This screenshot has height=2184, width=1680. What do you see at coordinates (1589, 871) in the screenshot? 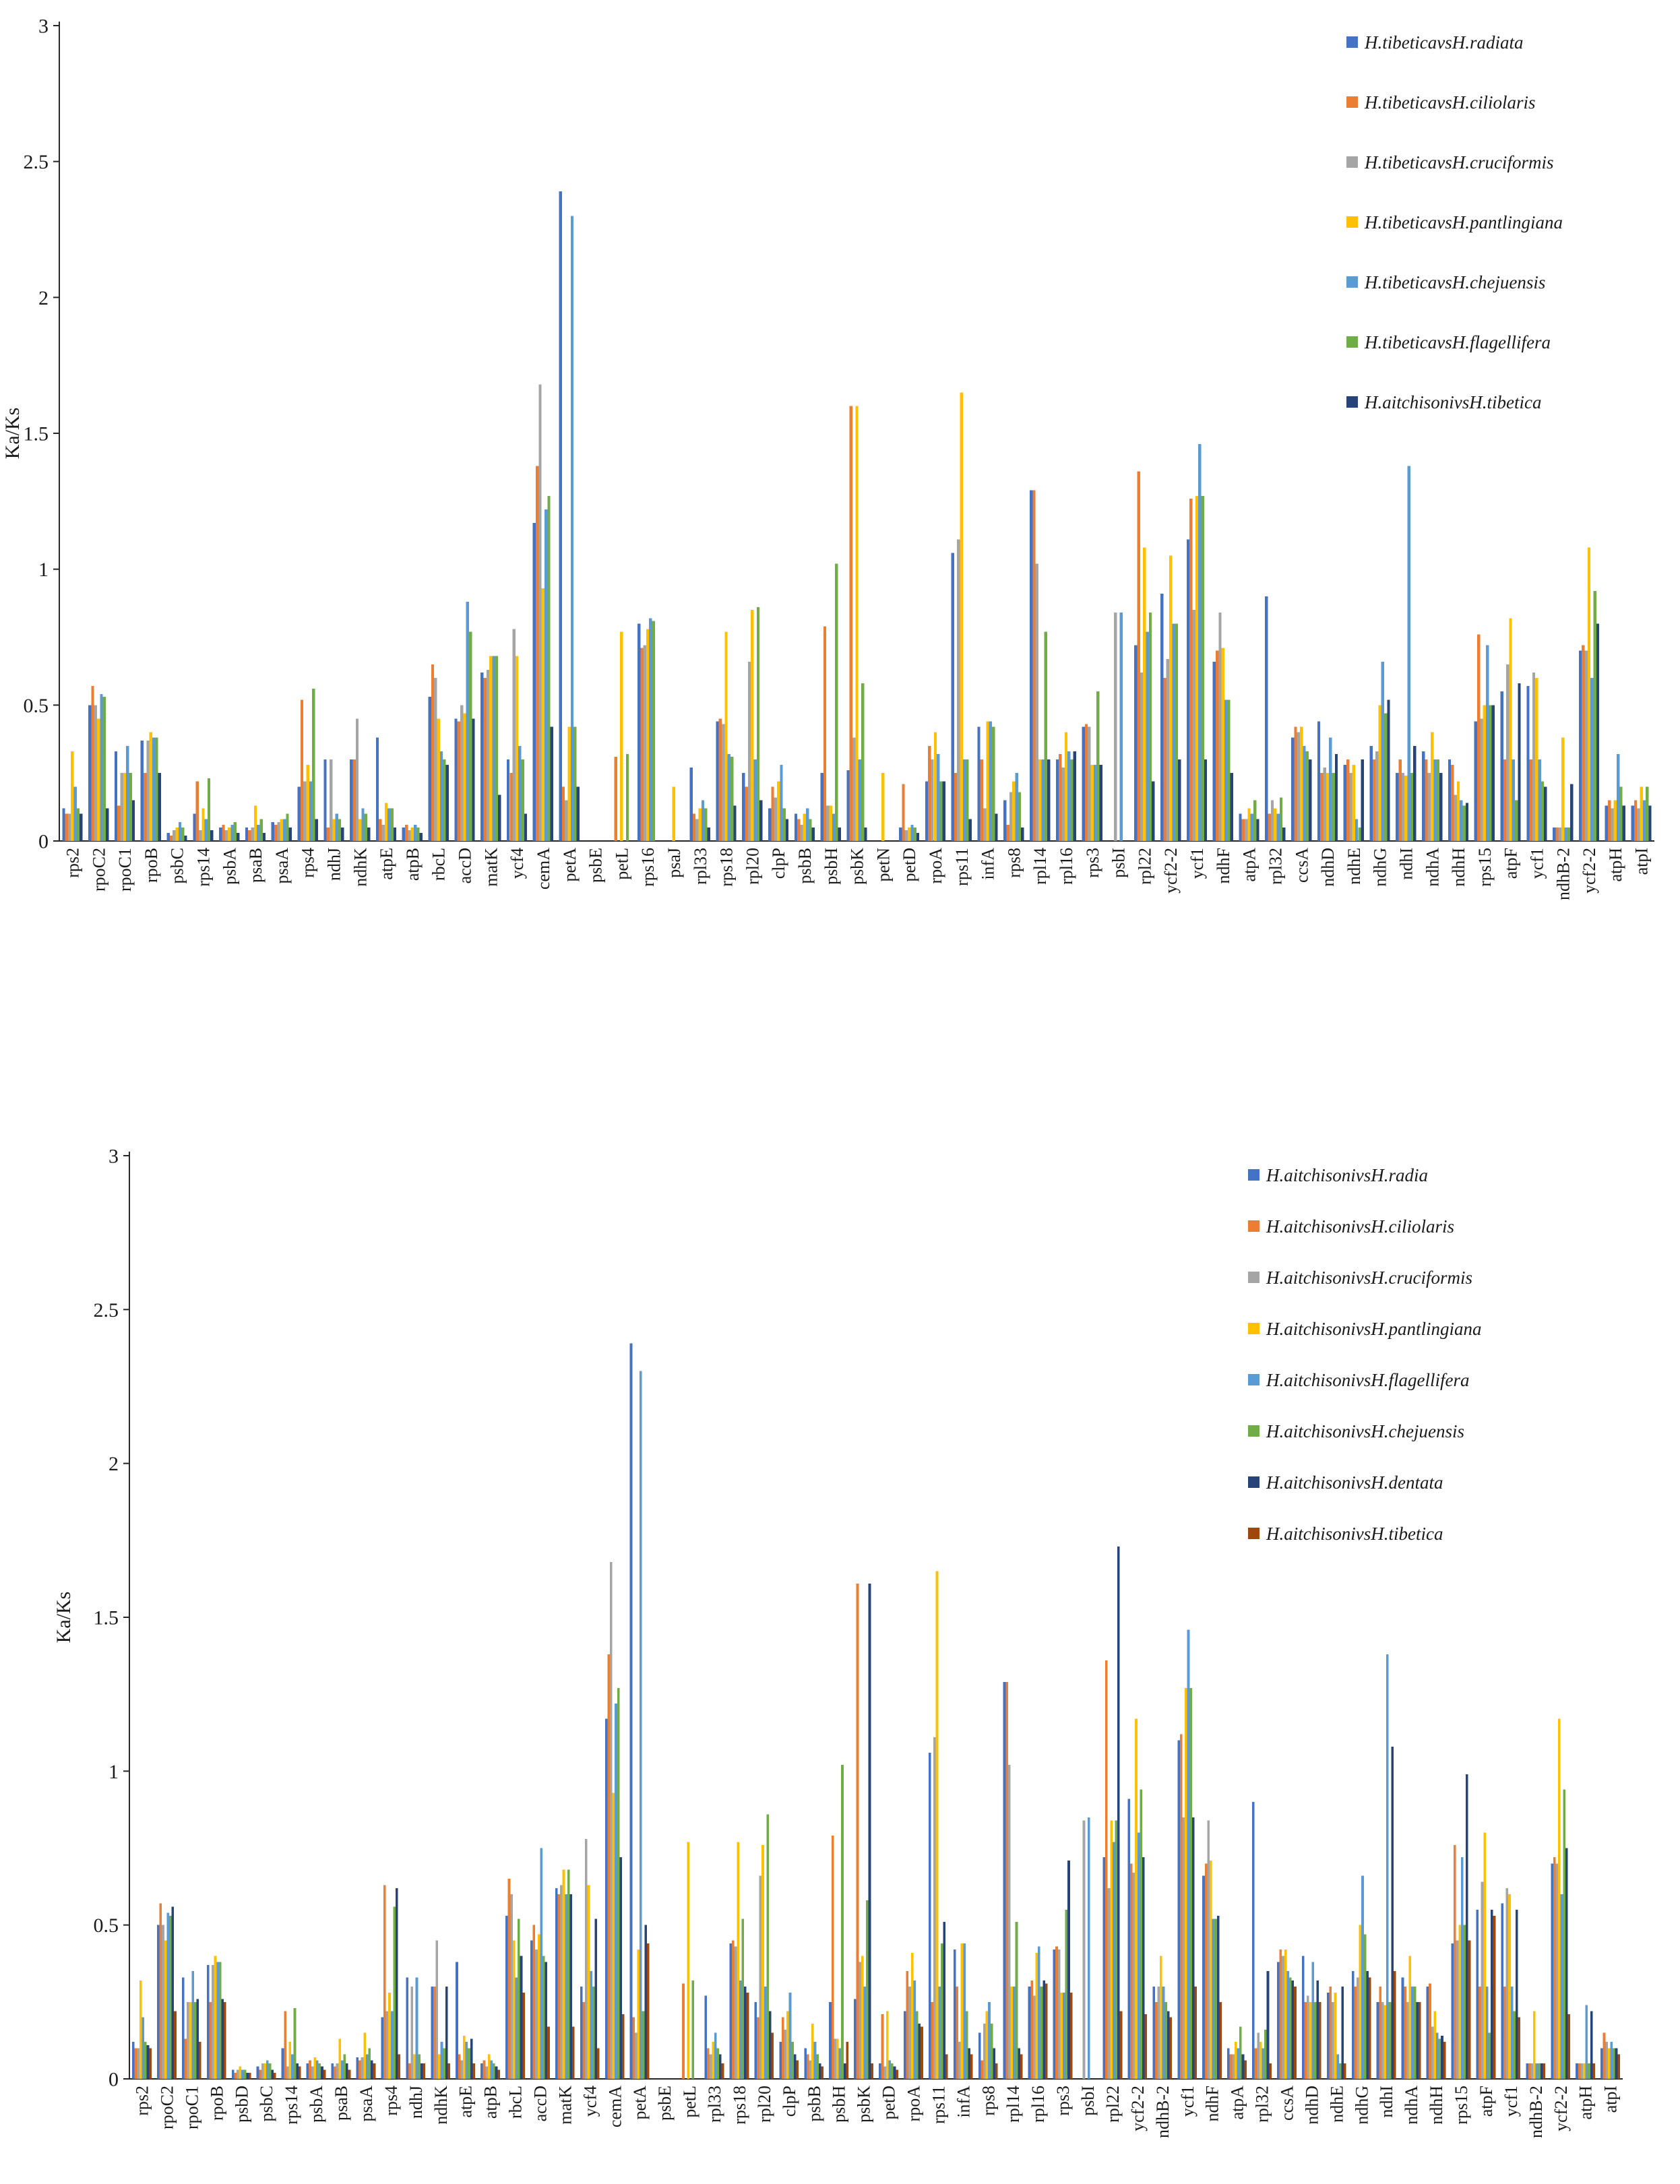
I see `x-tick-label: ycf2-2` at bounding box center [1589, 871].